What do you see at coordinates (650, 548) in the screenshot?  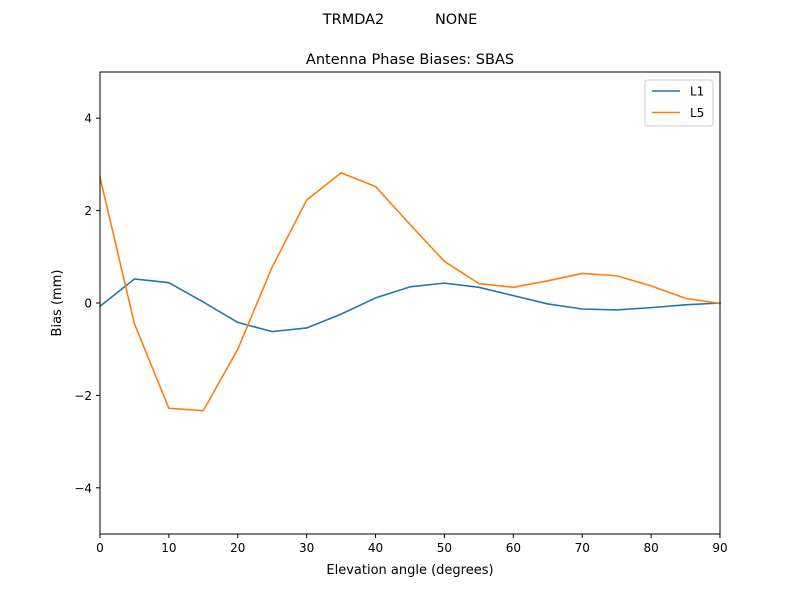 I see `x-tick-label: 80` at bounding box center [650, 548].